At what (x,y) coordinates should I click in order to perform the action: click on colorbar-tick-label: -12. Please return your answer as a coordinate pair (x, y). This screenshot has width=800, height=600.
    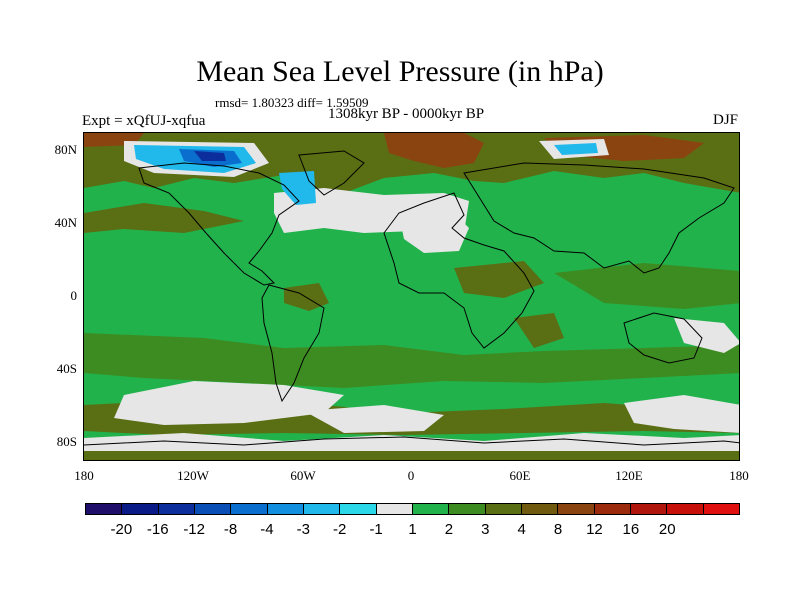
    Looking at the image, I should click on (194, 529).